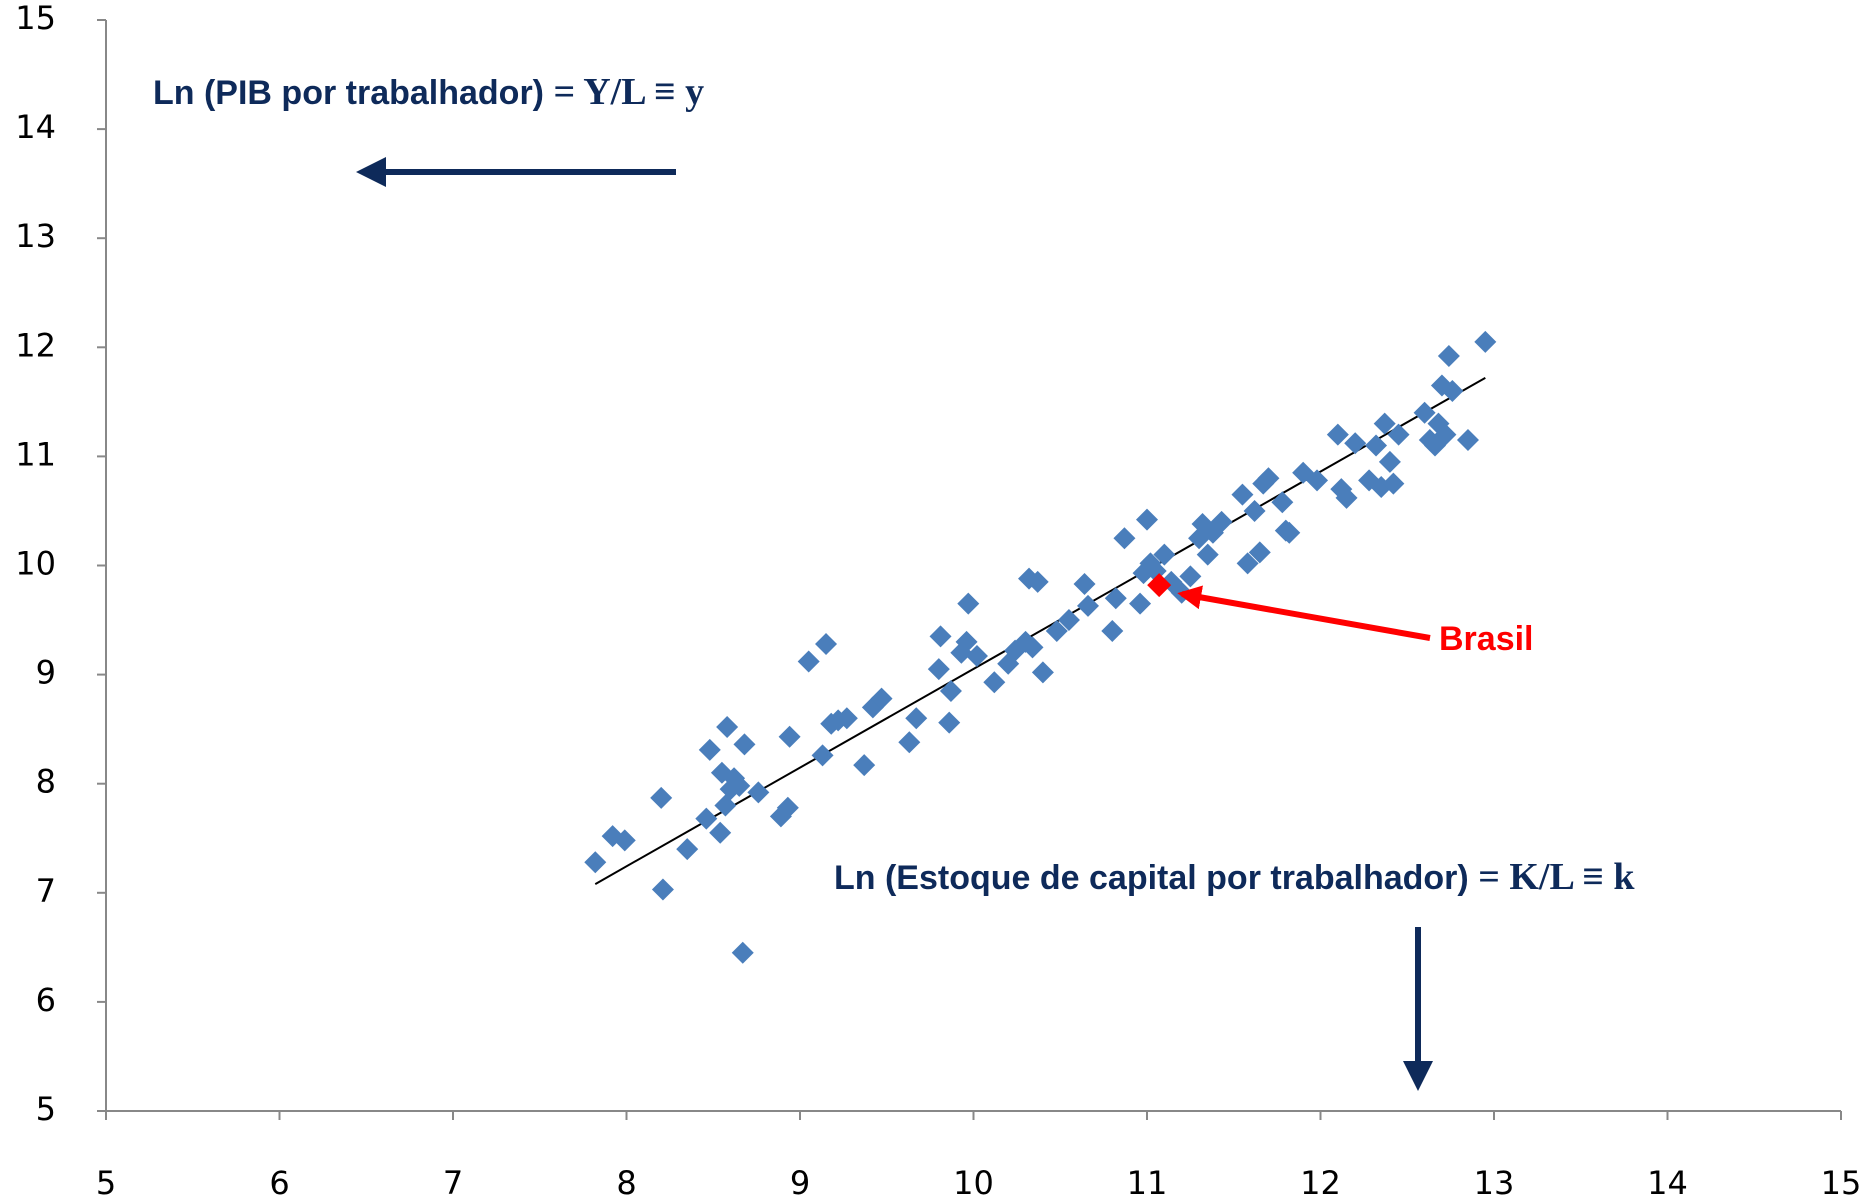 The width and height of the screenshot is (1867, 1202). I want to click on y-annotation: Ln (PIB por trabalhador) = Y/L ≡ y, so click(428, 92).